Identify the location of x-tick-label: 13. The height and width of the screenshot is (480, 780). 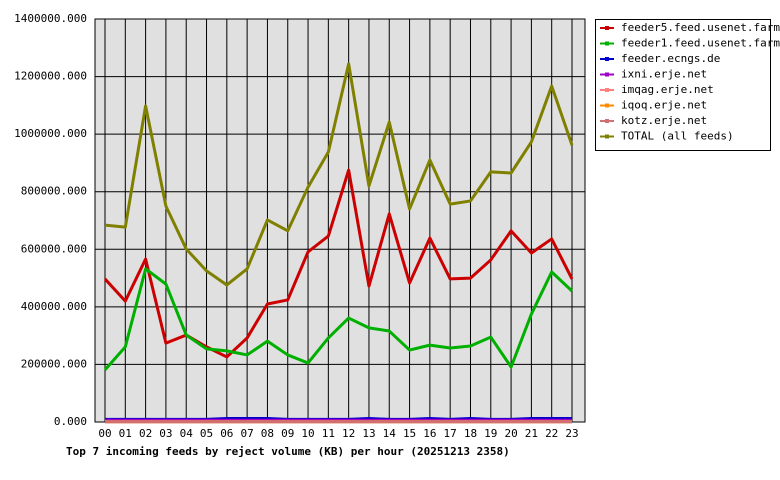
(368, 433).